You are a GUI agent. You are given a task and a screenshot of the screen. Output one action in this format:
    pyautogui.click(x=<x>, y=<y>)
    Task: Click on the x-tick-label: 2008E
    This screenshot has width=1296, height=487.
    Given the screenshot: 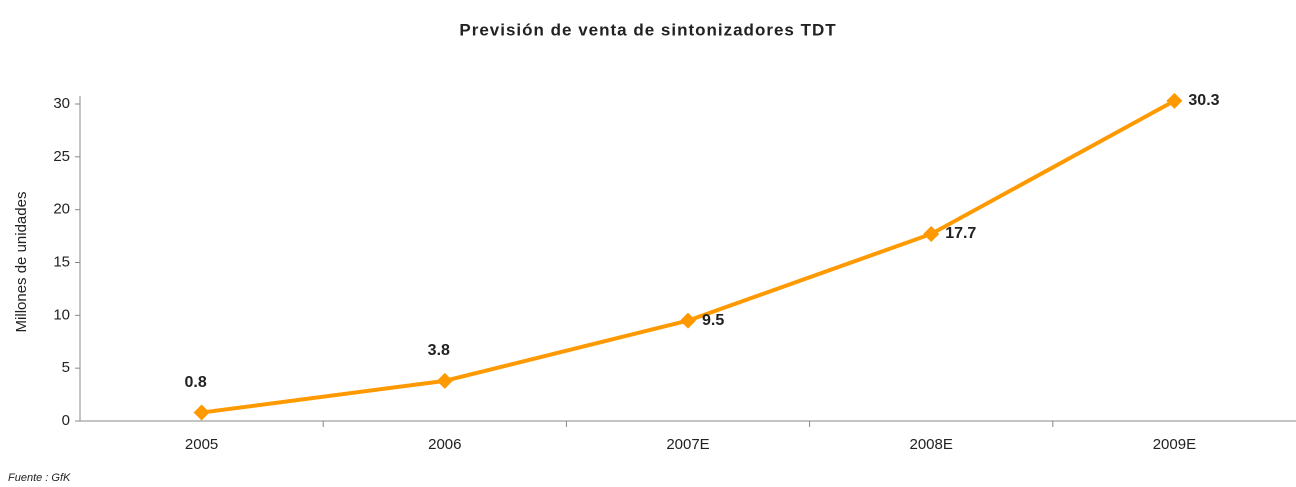 What is the action you would take?
    pyautogui.click(x=931, y=444)
    